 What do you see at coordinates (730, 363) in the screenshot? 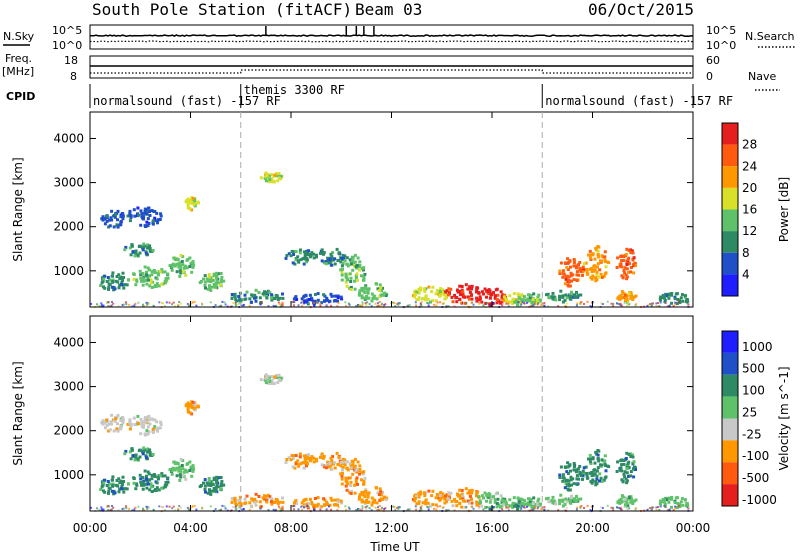
I see `colorbar-swatch` at bounding box center [730, 363].